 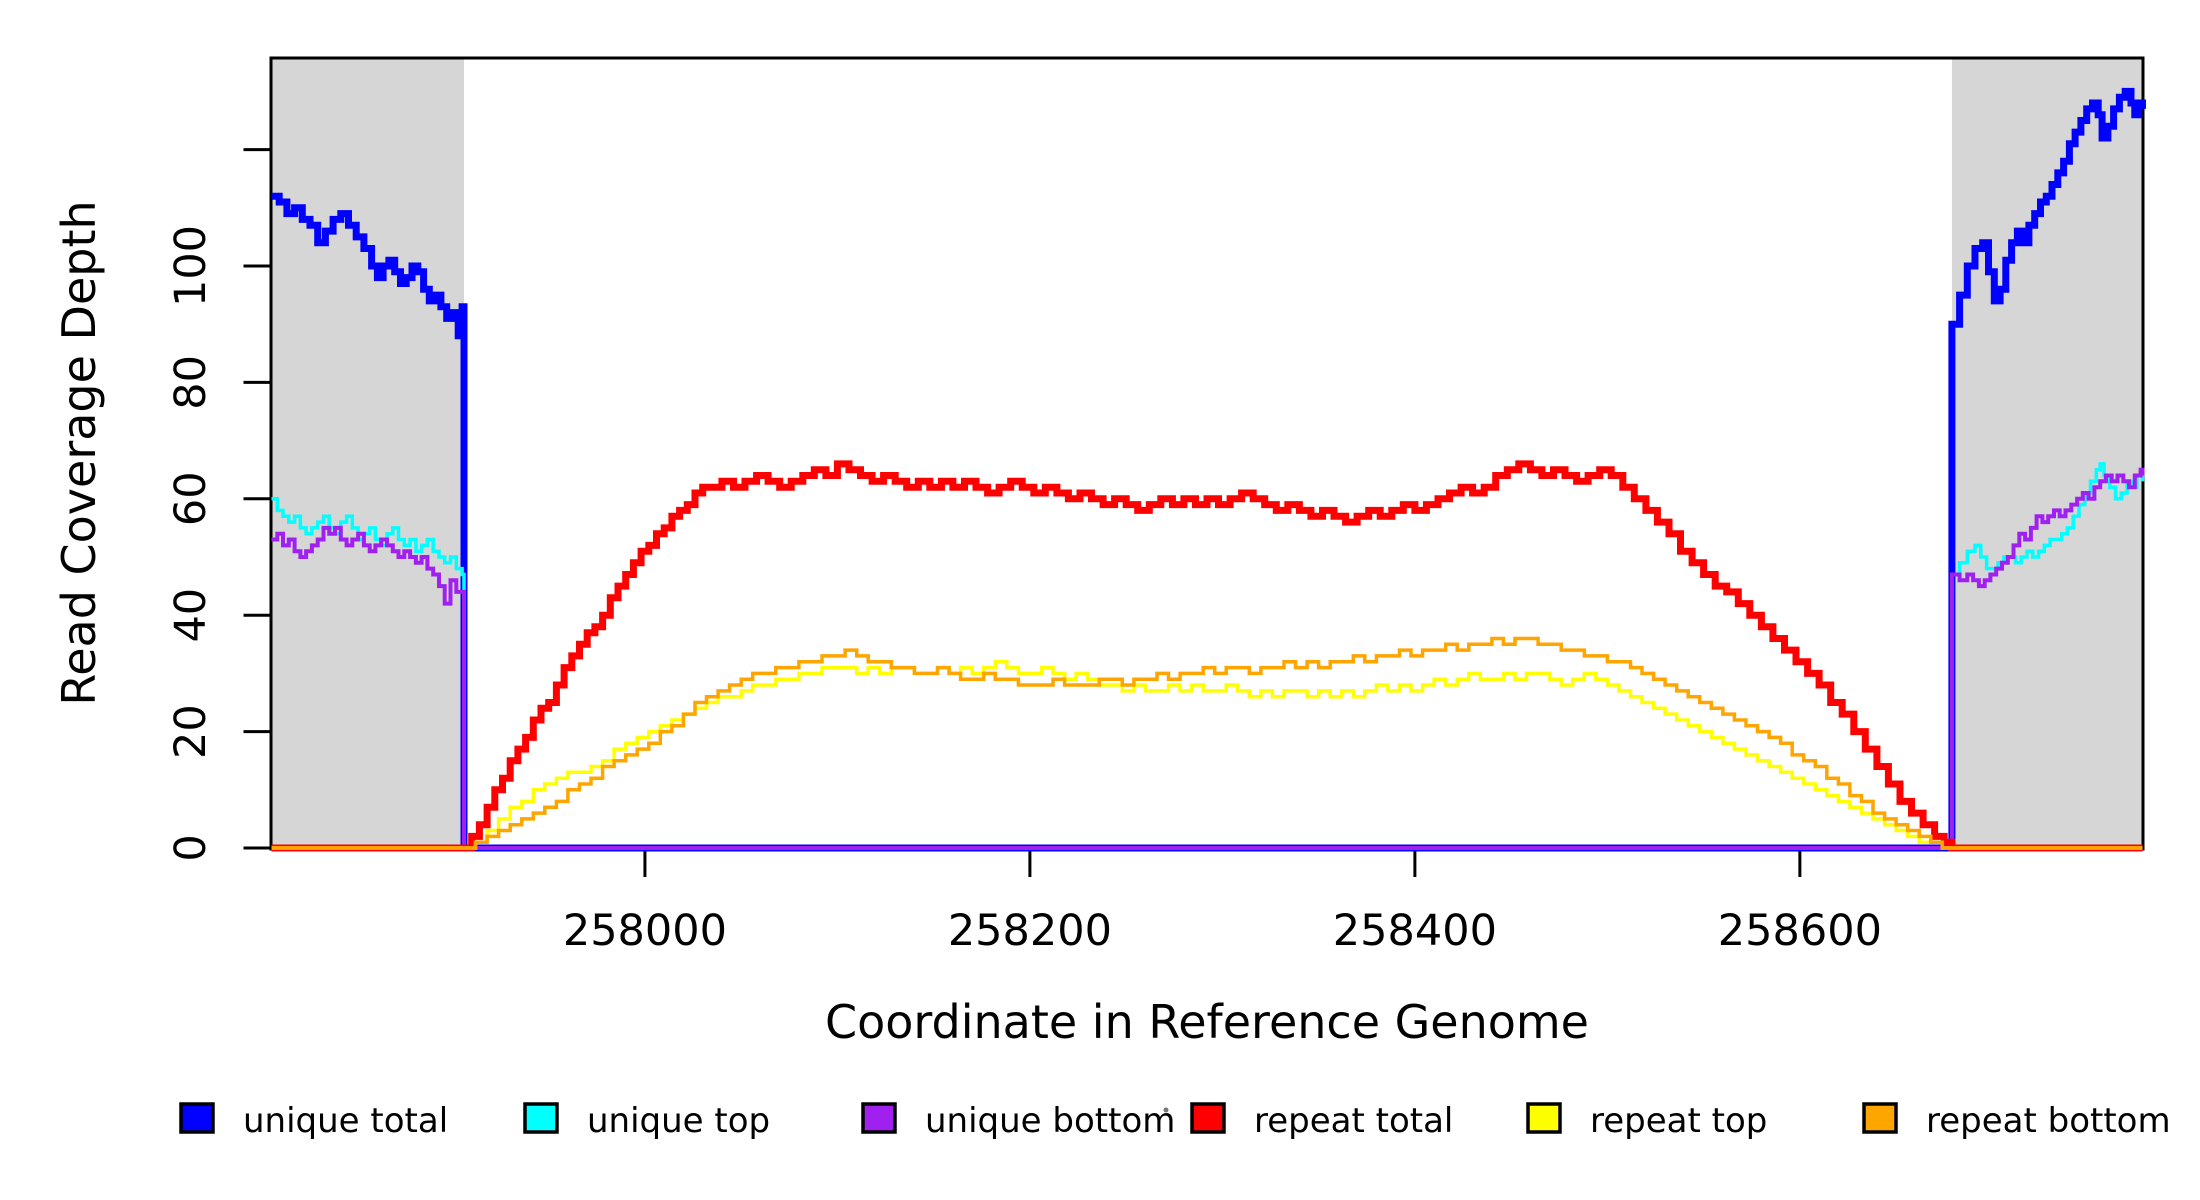 What do you see at coordinates (2047, 453) in the screenshot?
I see `shaded-region-right` at bounding box center [2047, 453].